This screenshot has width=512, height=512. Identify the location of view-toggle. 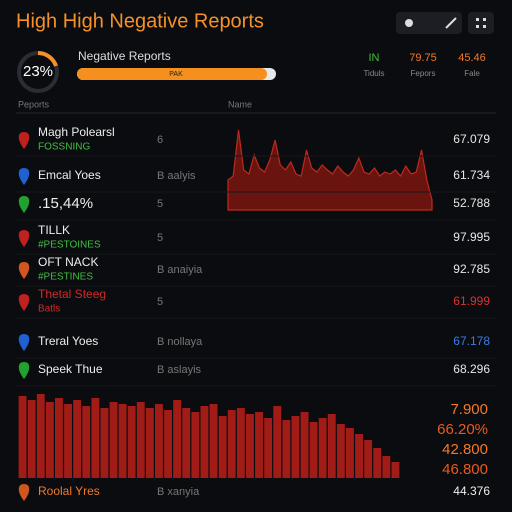
(429, 23).